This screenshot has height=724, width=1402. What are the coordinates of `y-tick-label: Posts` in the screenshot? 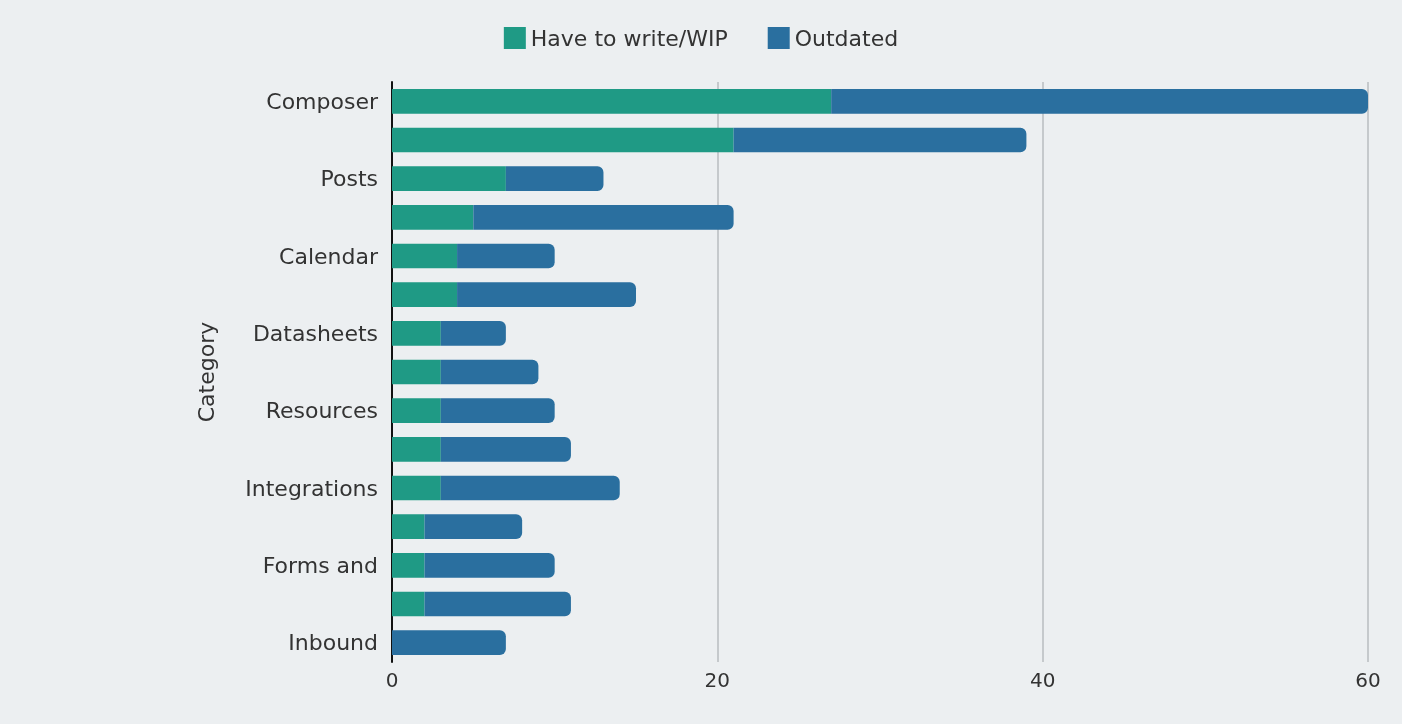 It's located at (349, 179).